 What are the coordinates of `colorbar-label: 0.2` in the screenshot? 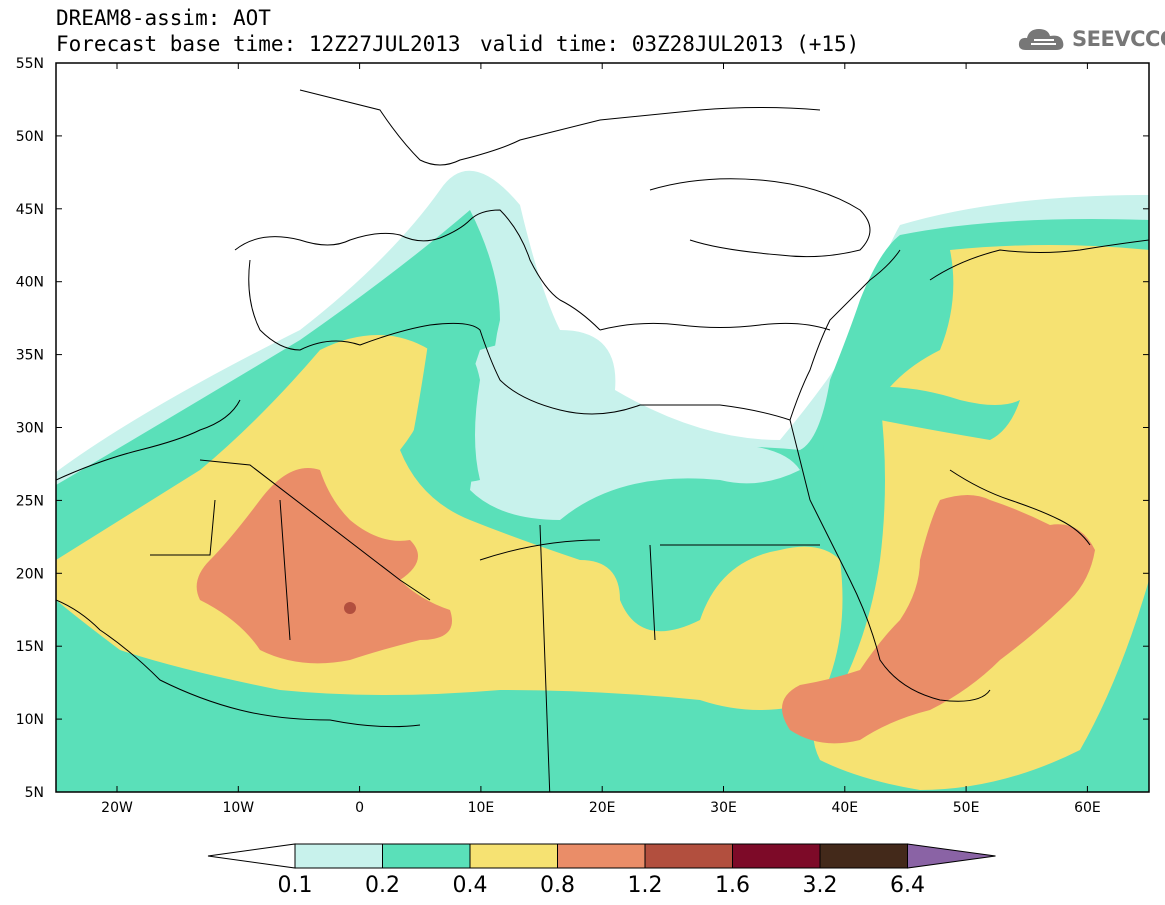 It's located at (382, 885).